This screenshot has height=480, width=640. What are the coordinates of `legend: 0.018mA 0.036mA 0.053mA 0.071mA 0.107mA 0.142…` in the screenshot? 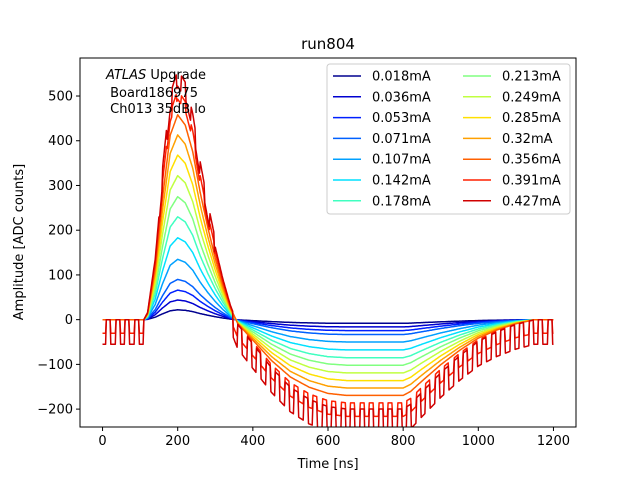 It's located at (448, 139).